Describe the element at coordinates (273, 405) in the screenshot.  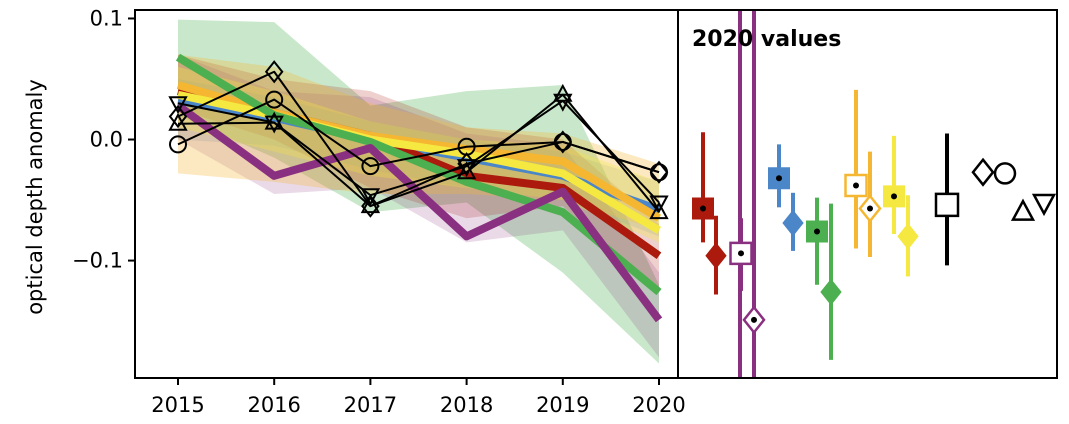
I see `x-tick-label: 2016` at that location.